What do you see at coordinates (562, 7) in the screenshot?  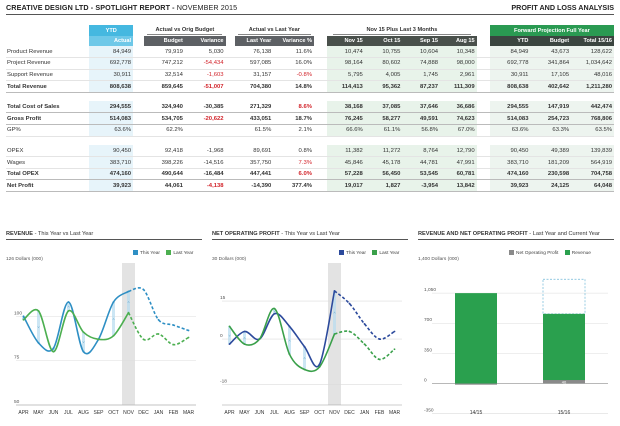 I see `analysis-title: PROFIT AND LOSS ANALYSIS` at bounding box center [562, 7].